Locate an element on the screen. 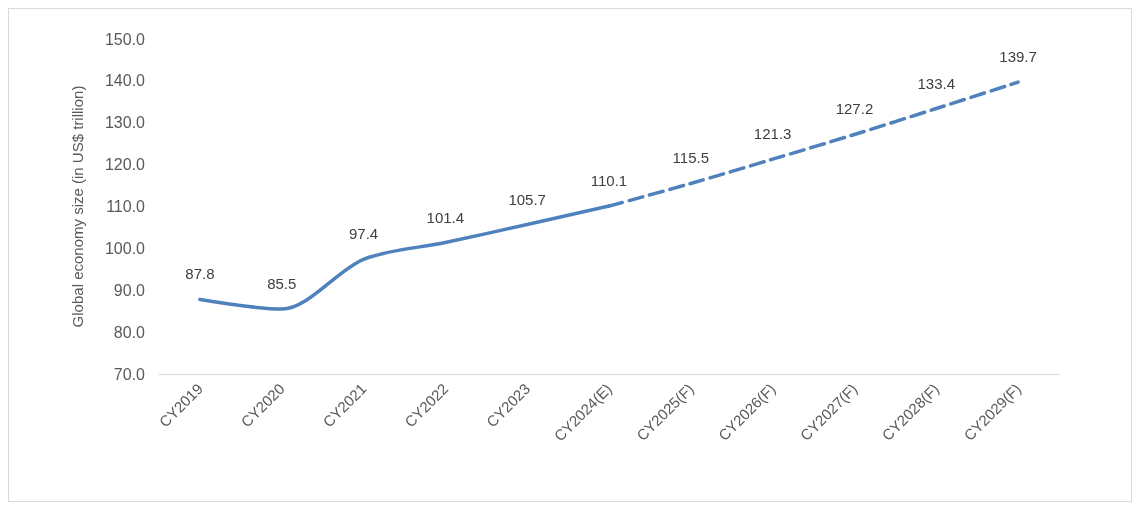 The height and width of the screenshot is (510, 1140). data-label: 97.4 is located at coordinates (363, 234).